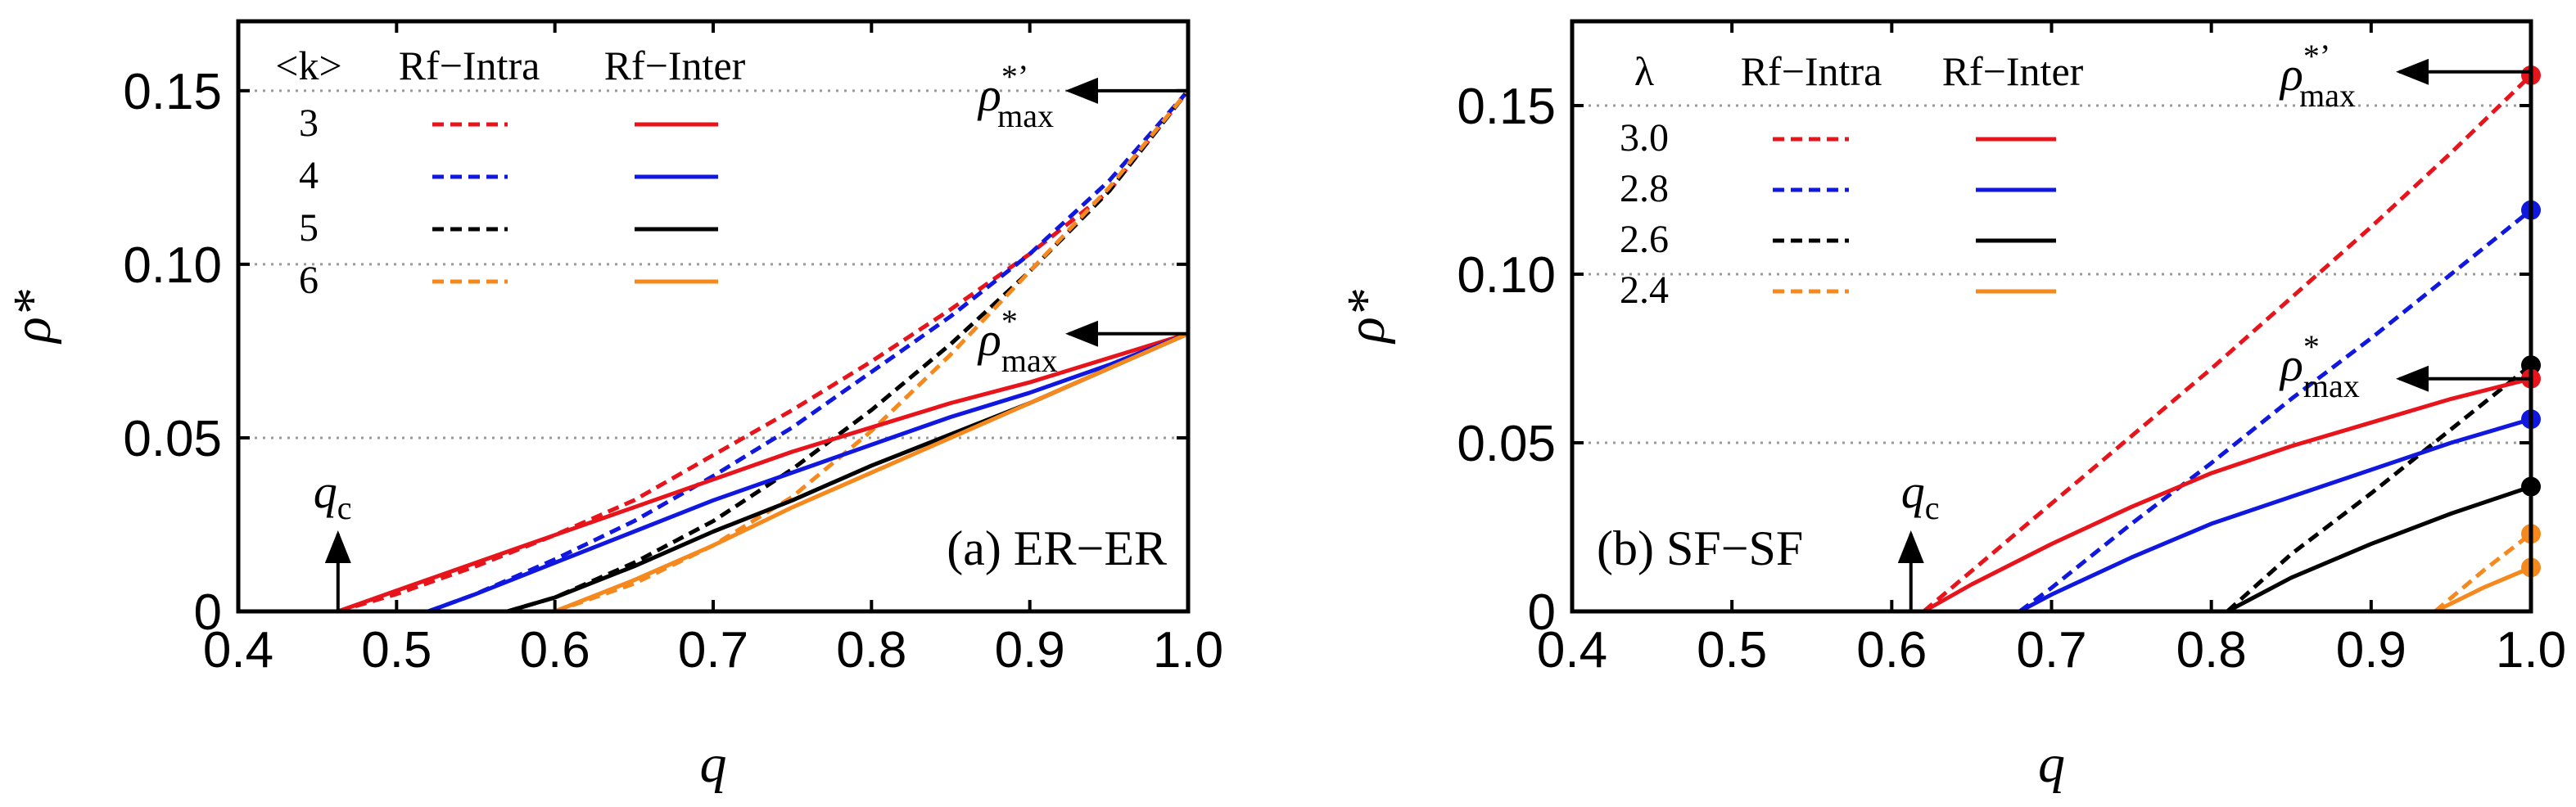 The width and height of the screenshot is (2576, 807). I want to click on legend-row-label: 4, so click(309, 175).